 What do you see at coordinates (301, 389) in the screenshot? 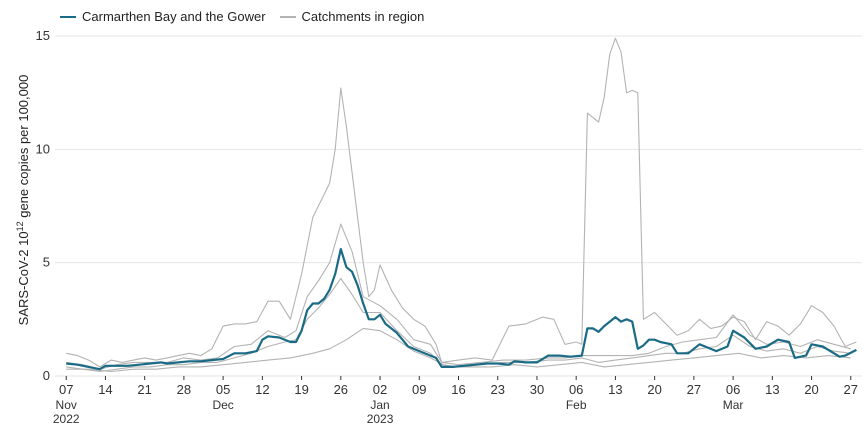
I see `x-tick-label: 19` at bounding box center [301, 389].